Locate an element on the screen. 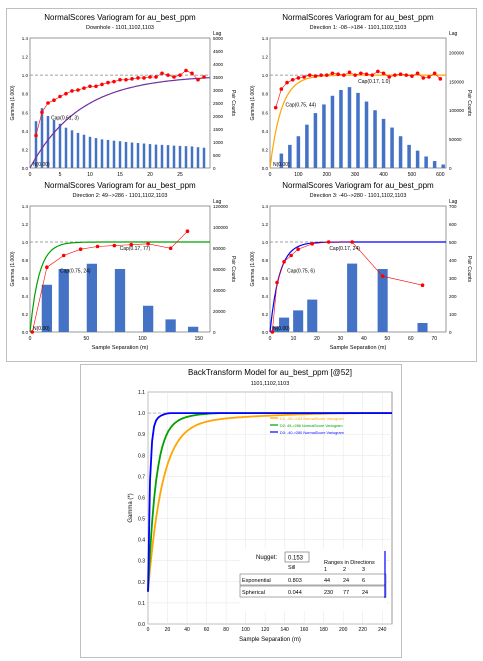 The image size is (483, 661). y-tick-label: 0.3 is located at coordinates (141, 562).